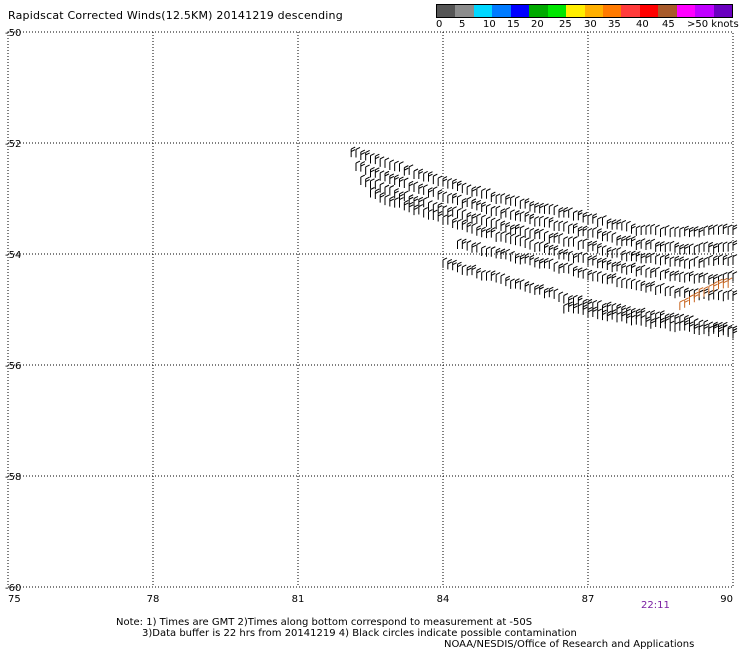  Describe the element at coordinates (298, 599) in the screenshot. I see `x-tick-label: 81` at that location.